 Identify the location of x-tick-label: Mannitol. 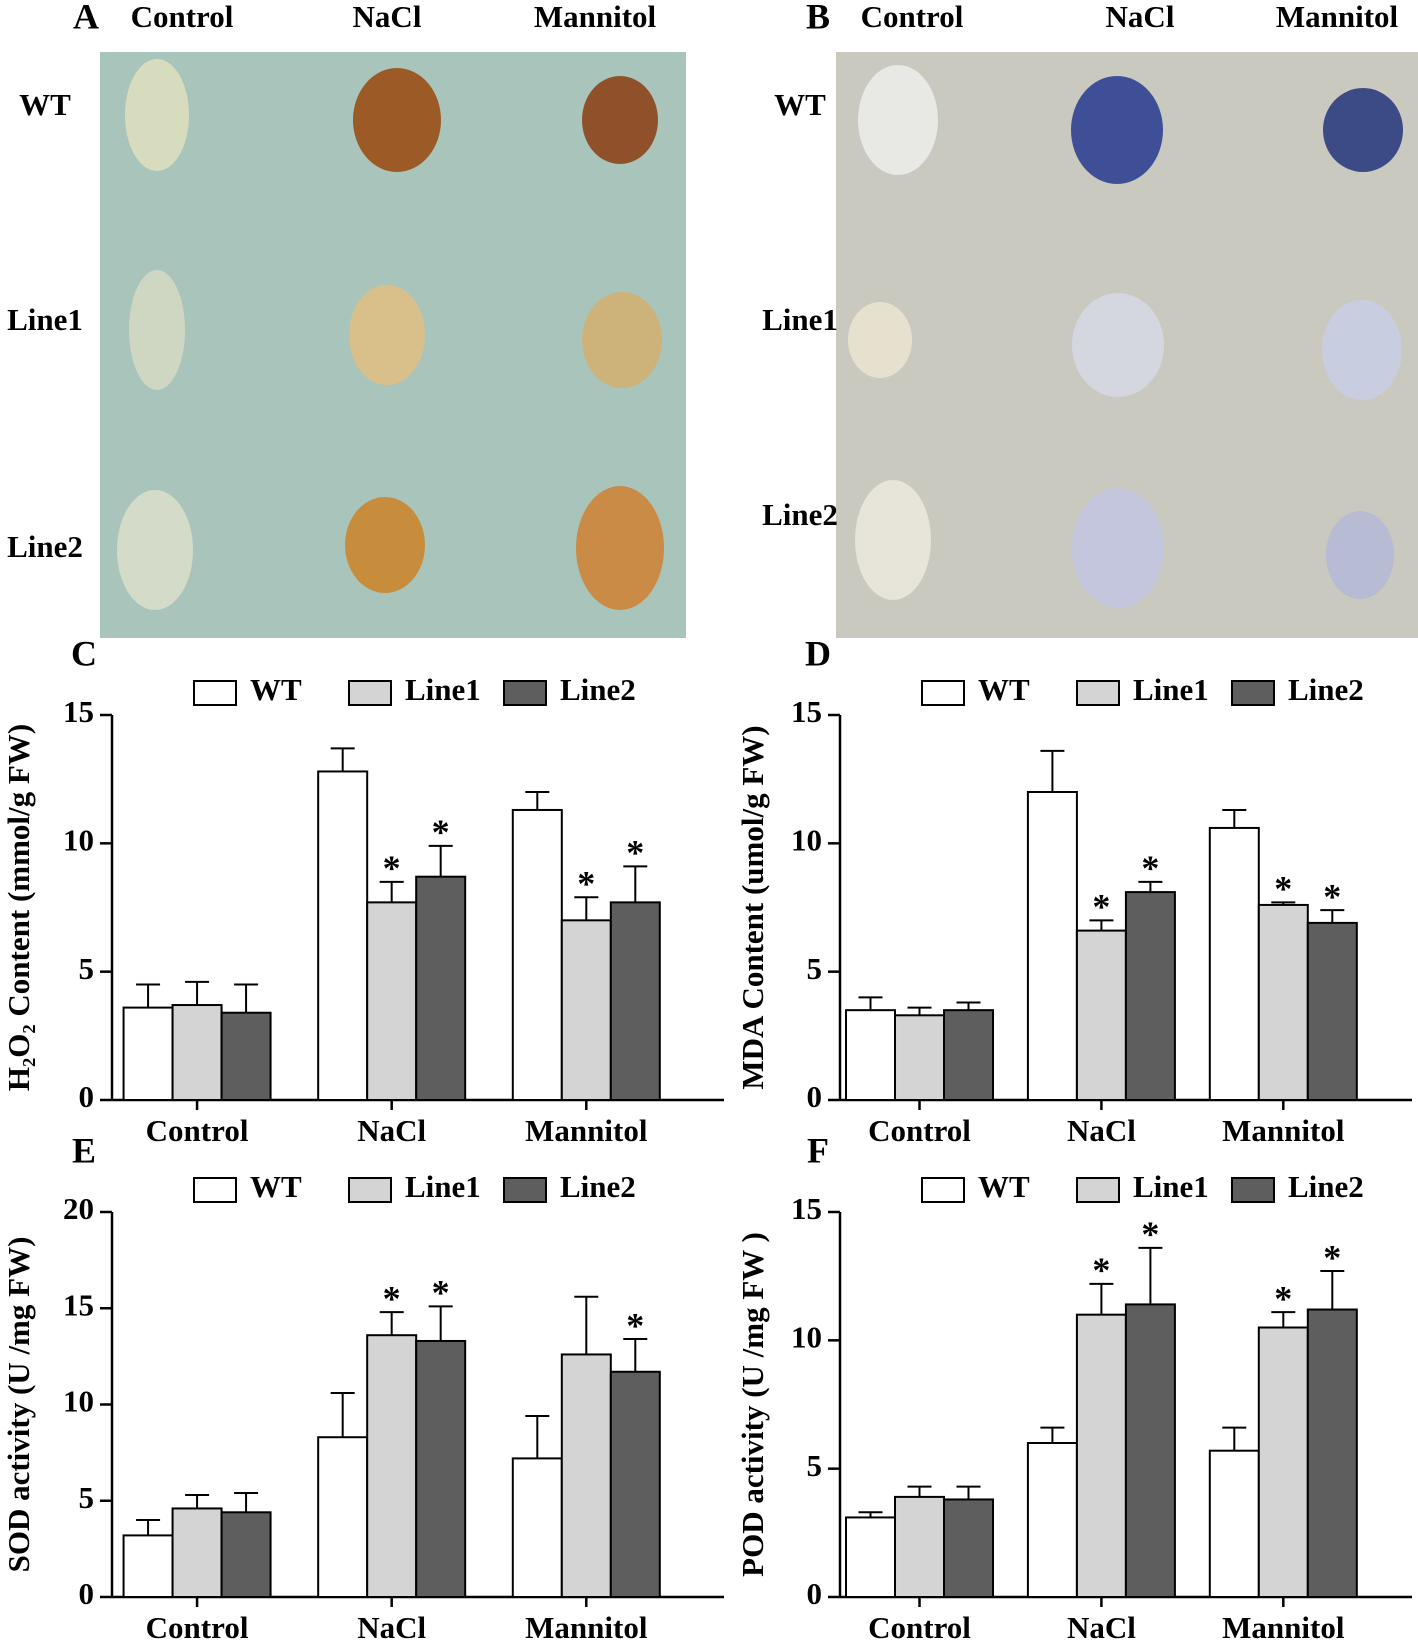
(586, 1627).